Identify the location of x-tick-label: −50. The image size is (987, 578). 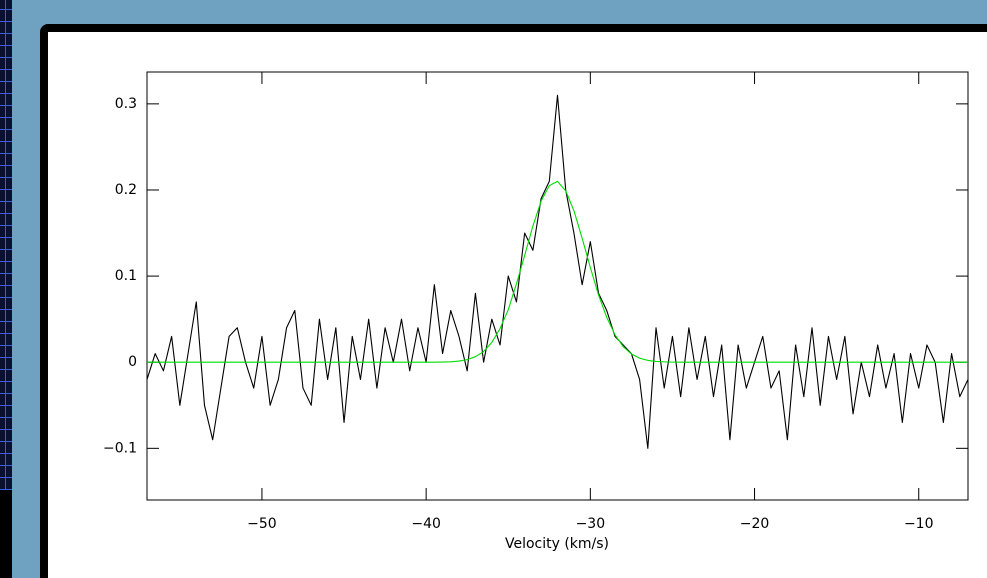
(262, 524).